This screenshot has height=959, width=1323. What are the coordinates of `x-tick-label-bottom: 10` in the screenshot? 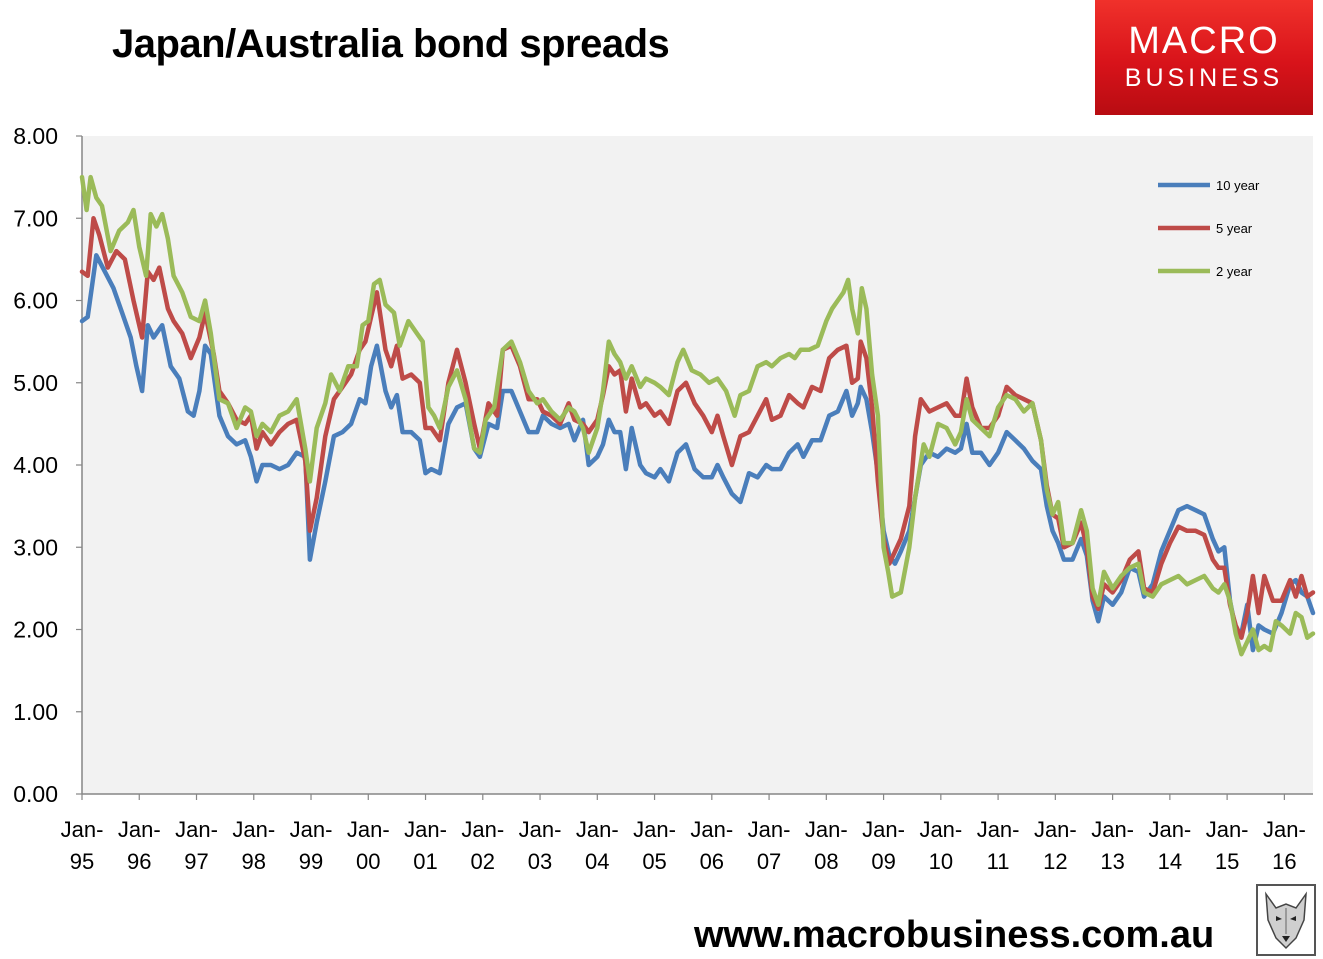 It's located at (941, 861).